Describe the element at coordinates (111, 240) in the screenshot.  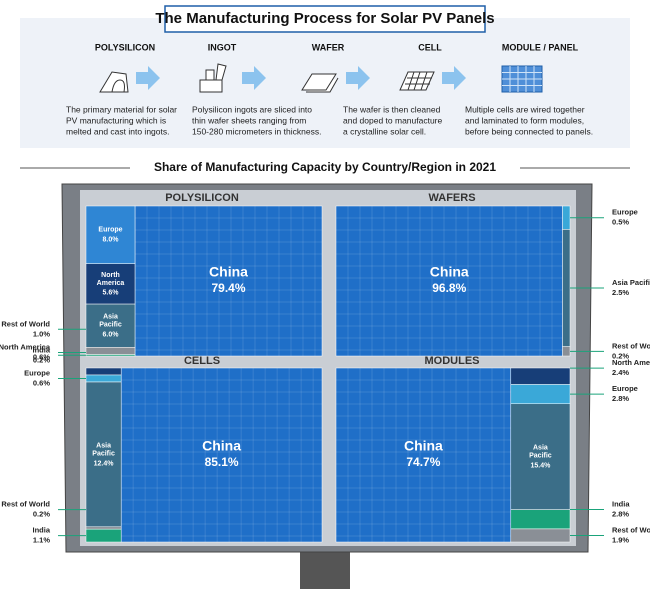
I see `segment-value: 8.0%` at that location.